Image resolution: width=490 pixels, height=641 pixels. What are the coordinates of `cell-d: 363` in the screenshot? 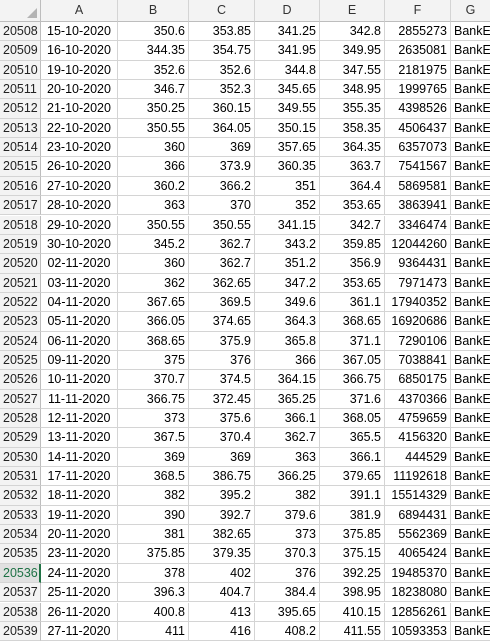 It's located at (287, 457).